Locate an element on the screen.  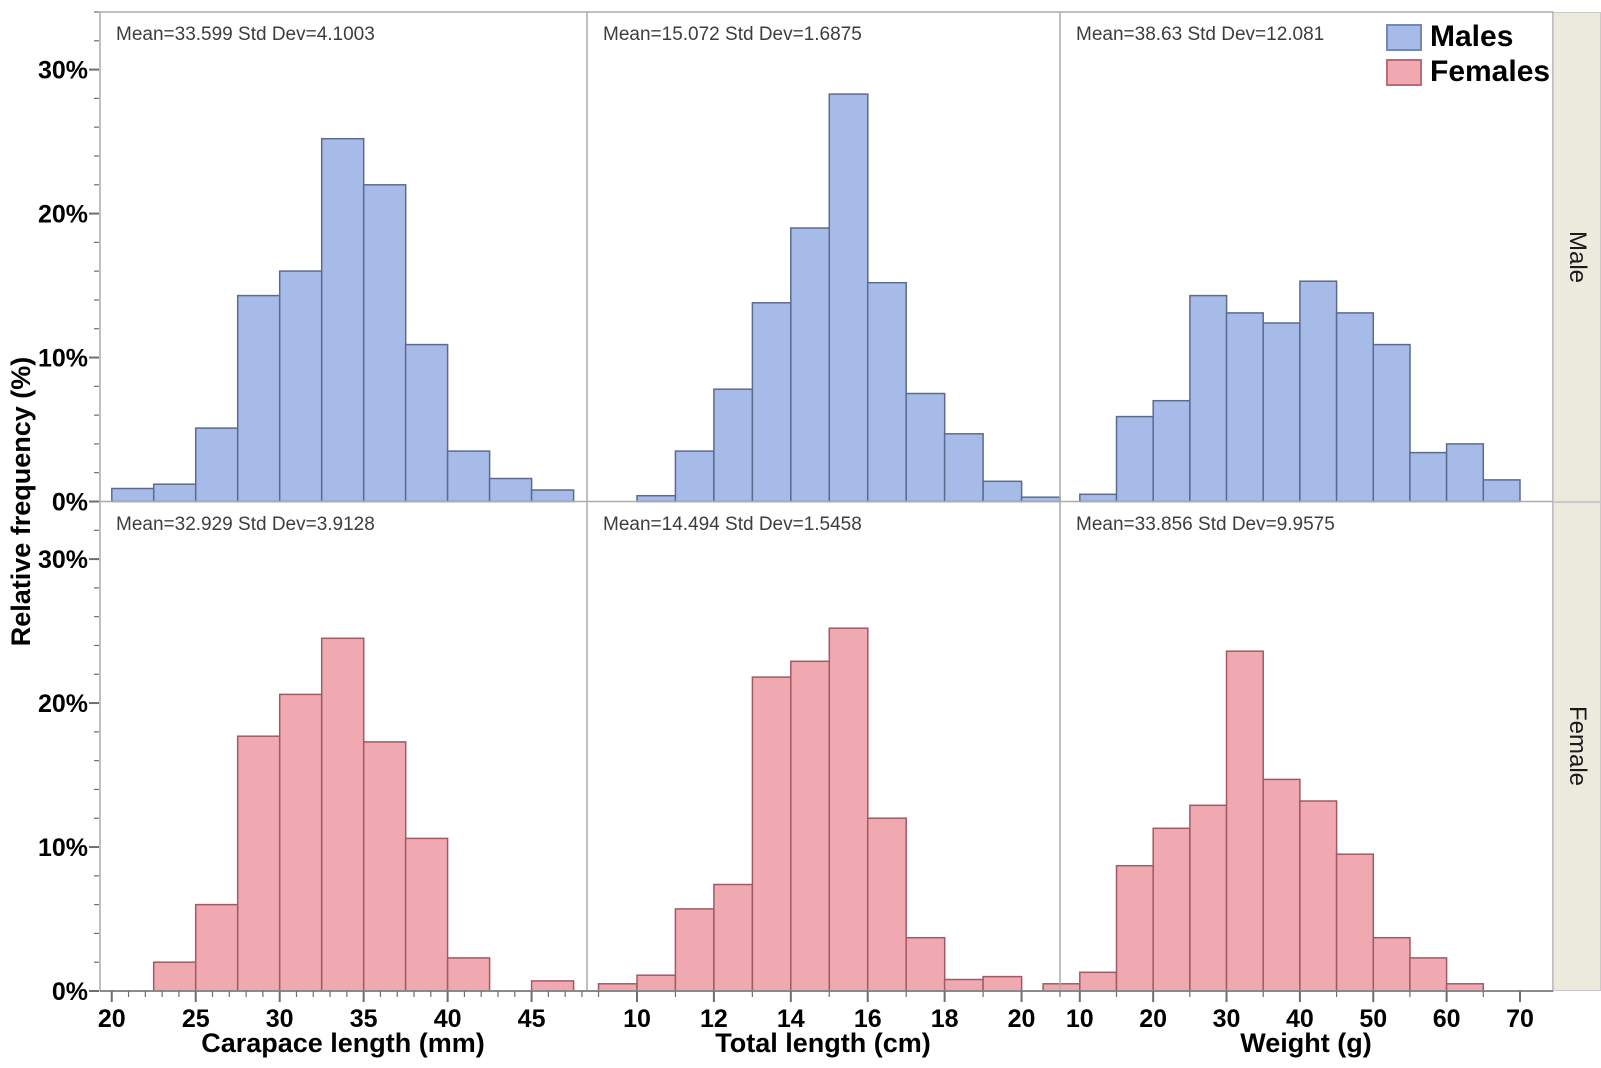
x-axis-title-carapace: Carapace length (mm) is located at coordinates (343, 1043).